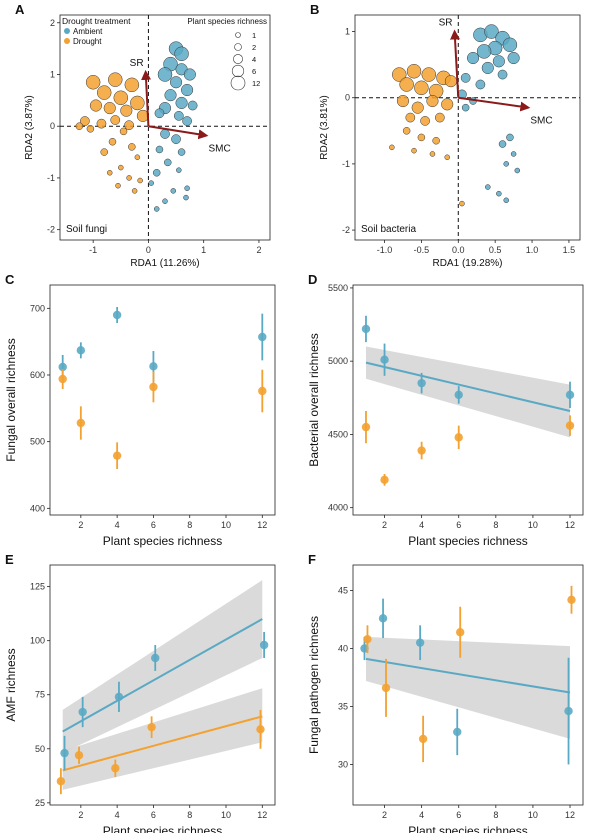 This screenshot has height=833, width=596. What do you see at coordinates (495, 250) in the screenshot?
I see `x-tick-label: 0.5` at bounding box center [495, 250].